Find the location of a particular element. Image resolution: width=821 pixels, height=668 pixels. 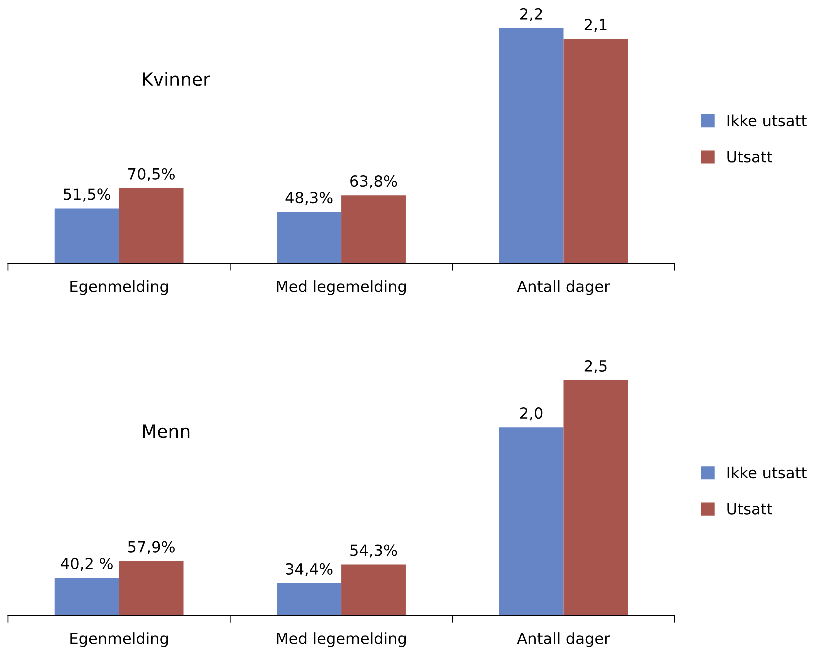

data-label: 54,3% is located at coordinates (374, 551).